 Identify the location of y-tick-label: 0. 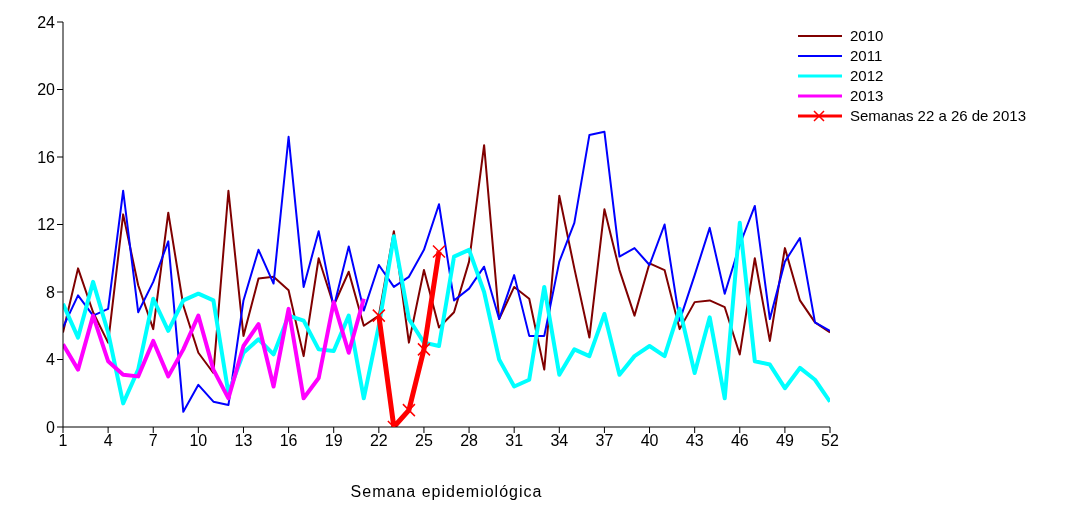
(51, 427).